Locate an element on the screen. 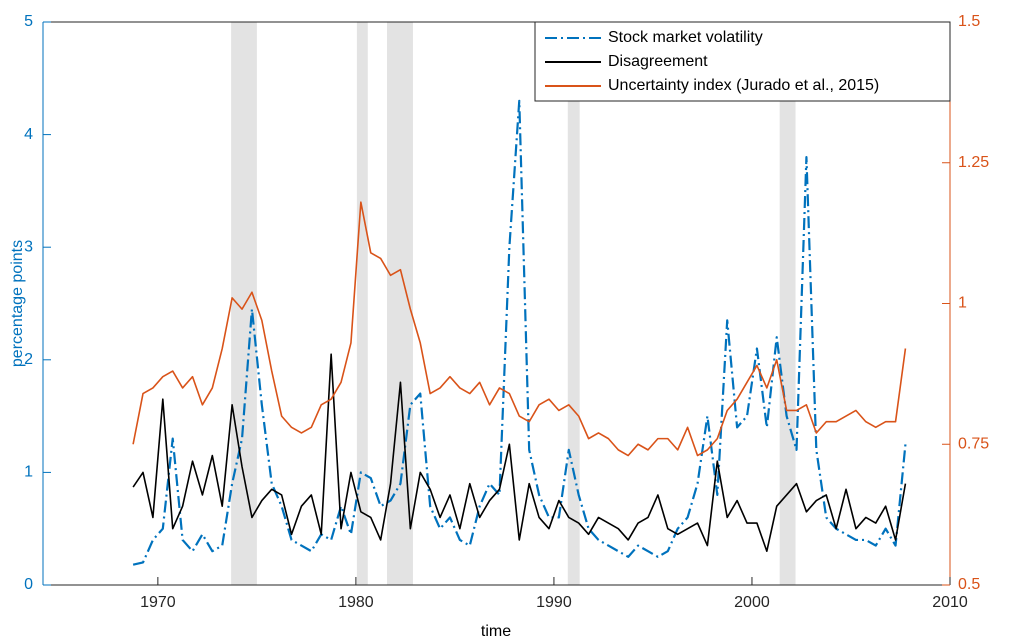 The image size is (1014, 643). x-tick-label: 2000 is located at coordinates (752, 602).